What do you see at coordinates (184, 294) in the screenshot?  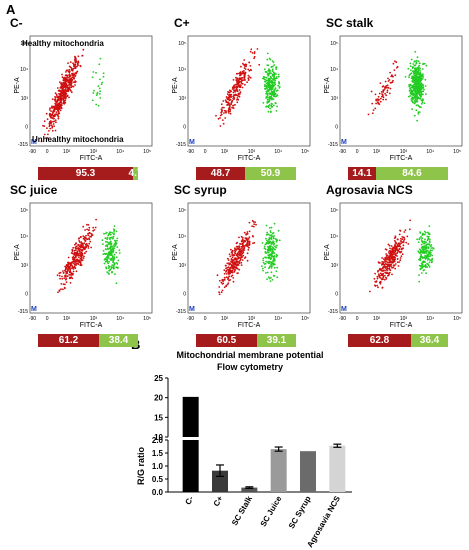 I see `y-tick-label: 0` at bounding box center [184, 294].